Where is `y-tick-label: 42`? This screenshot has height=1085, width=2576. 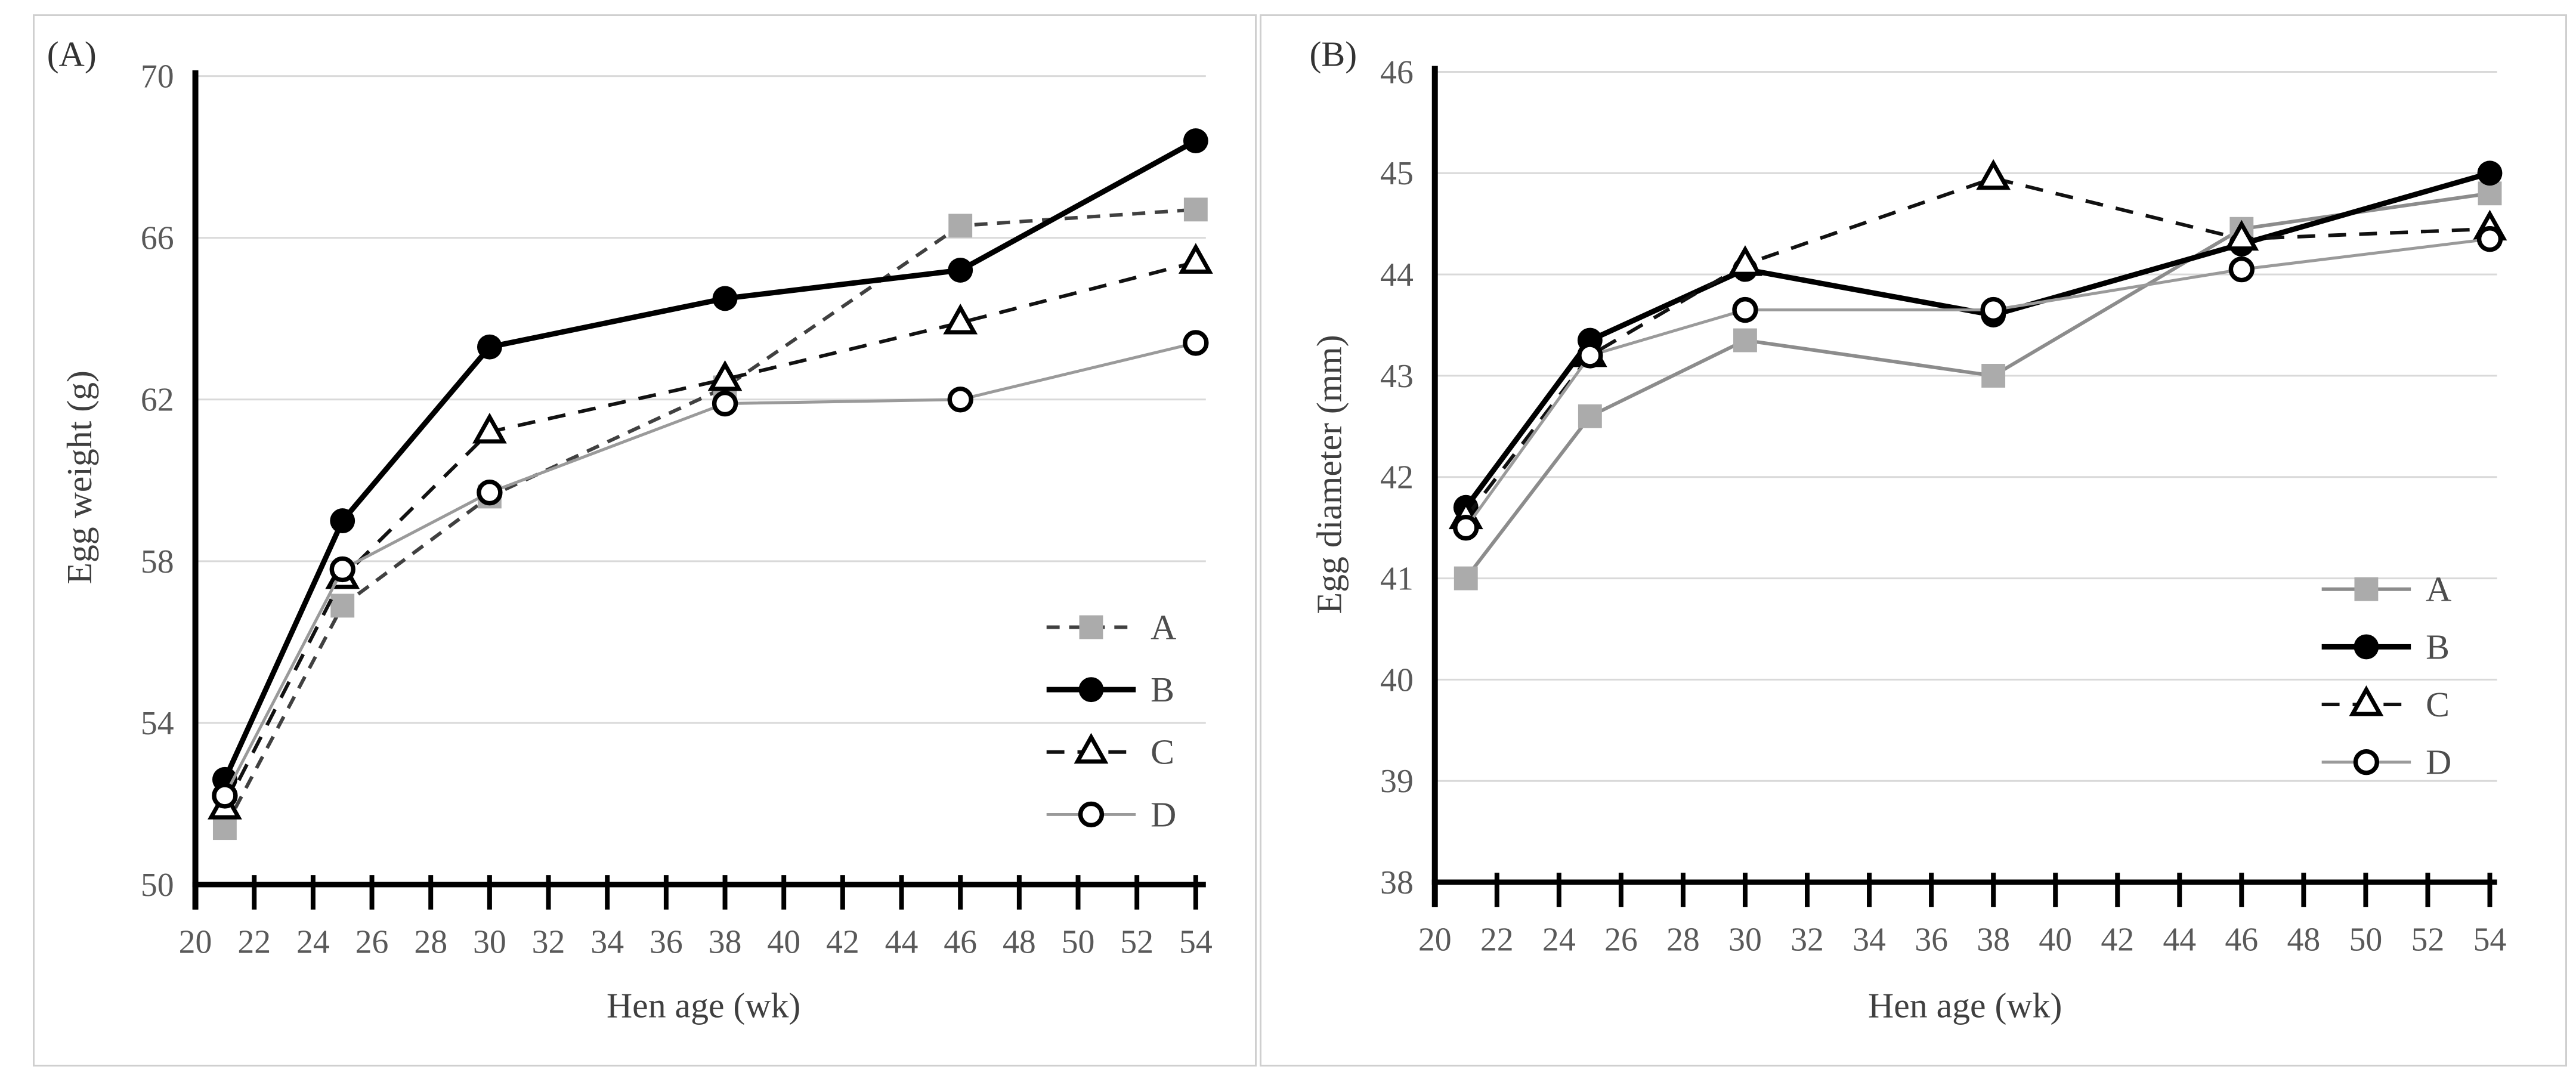
y-tick-label: 42 is located at coordinates (1397, 478).